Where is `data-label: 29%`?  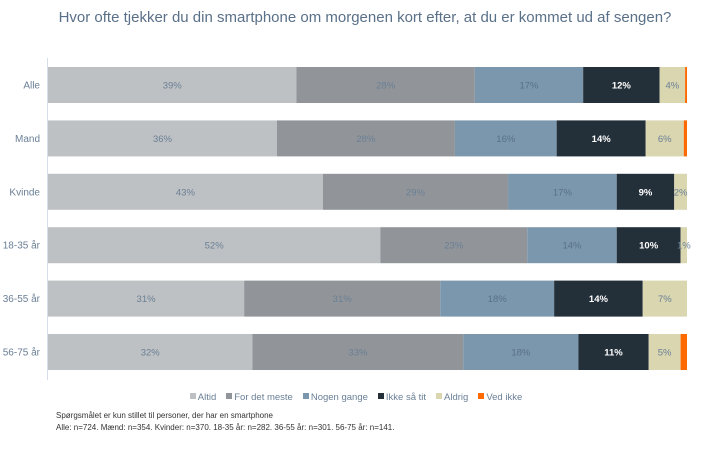
data-label: 29% is located at coordinates (416, 192).